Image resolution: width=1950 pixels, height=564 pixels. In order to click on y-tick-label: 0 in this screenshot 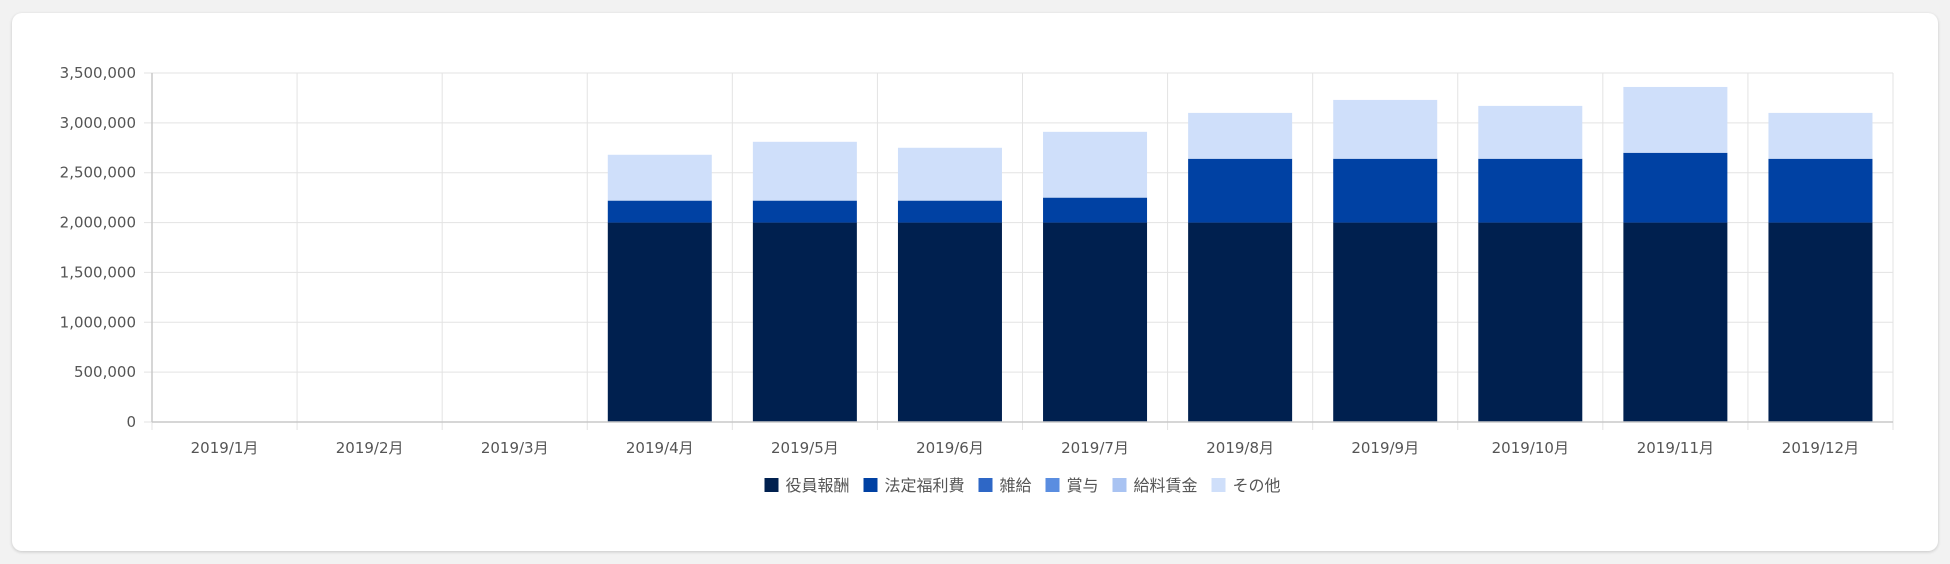, I will do `click(131, 422)`.